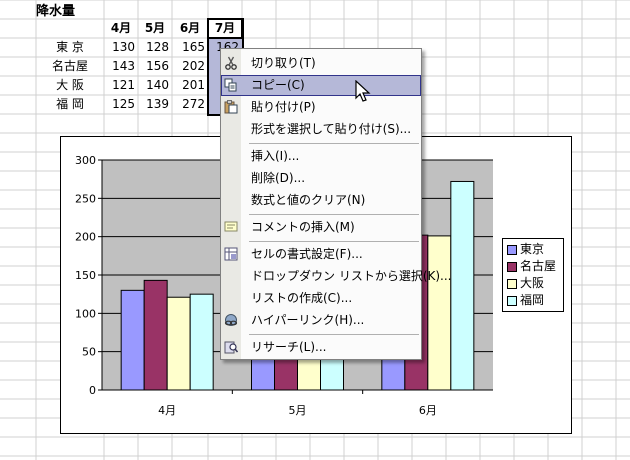 This screenshot has width=630, height=460. Describe the element at coordinates (69, 66) in the screenshot. I see `row-city-nagoya: 名古屋` at that location.